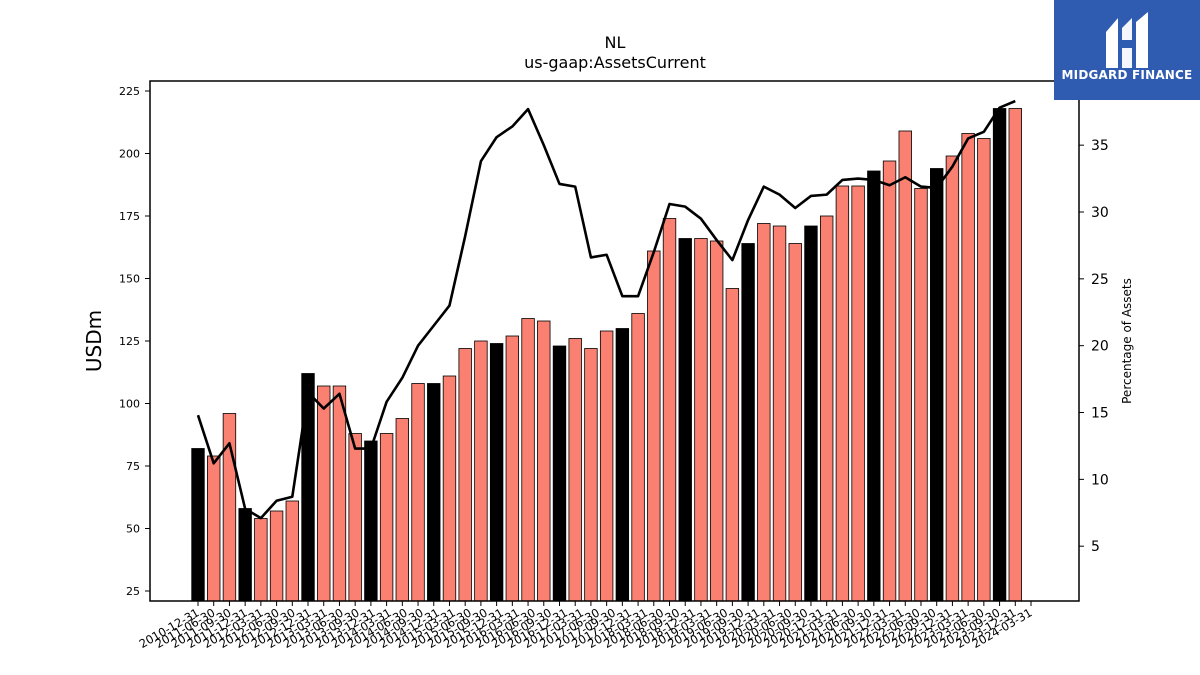 This screenshot has height=675, width=1200. Describe the element at coordinates (1127, 40) in the screenshot. I see `midgard-logo-icon` at that location.